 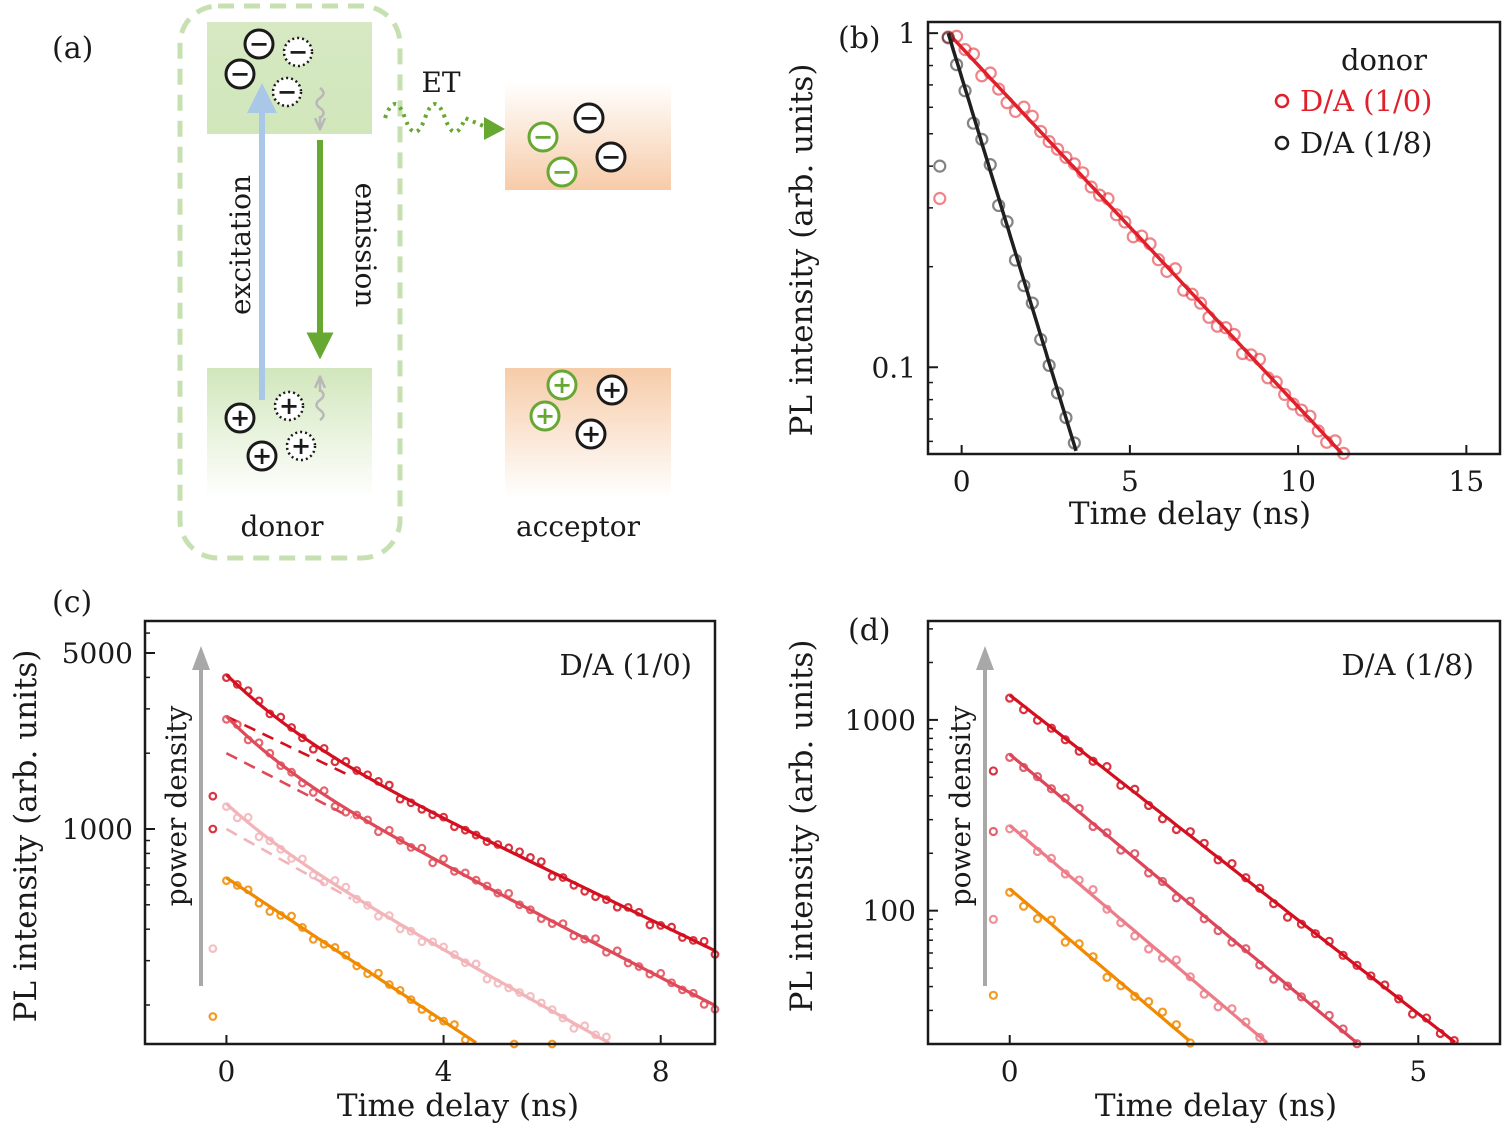 What do you see at coordinates (426, 250) in the screenshot?
I see `charges: − −−−−−−−+++++ +++` at bounding box center [426, 250].